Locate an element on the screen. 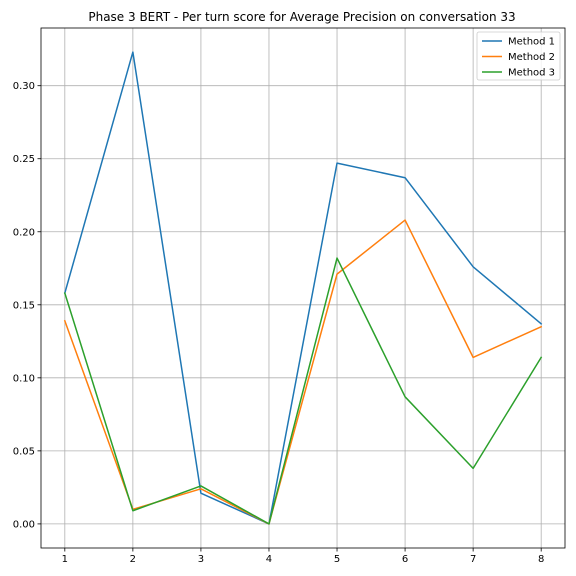 This screenshot has width=576, height=576. legend-label-method-3: Method 3 is located at coordinates (531, 73).